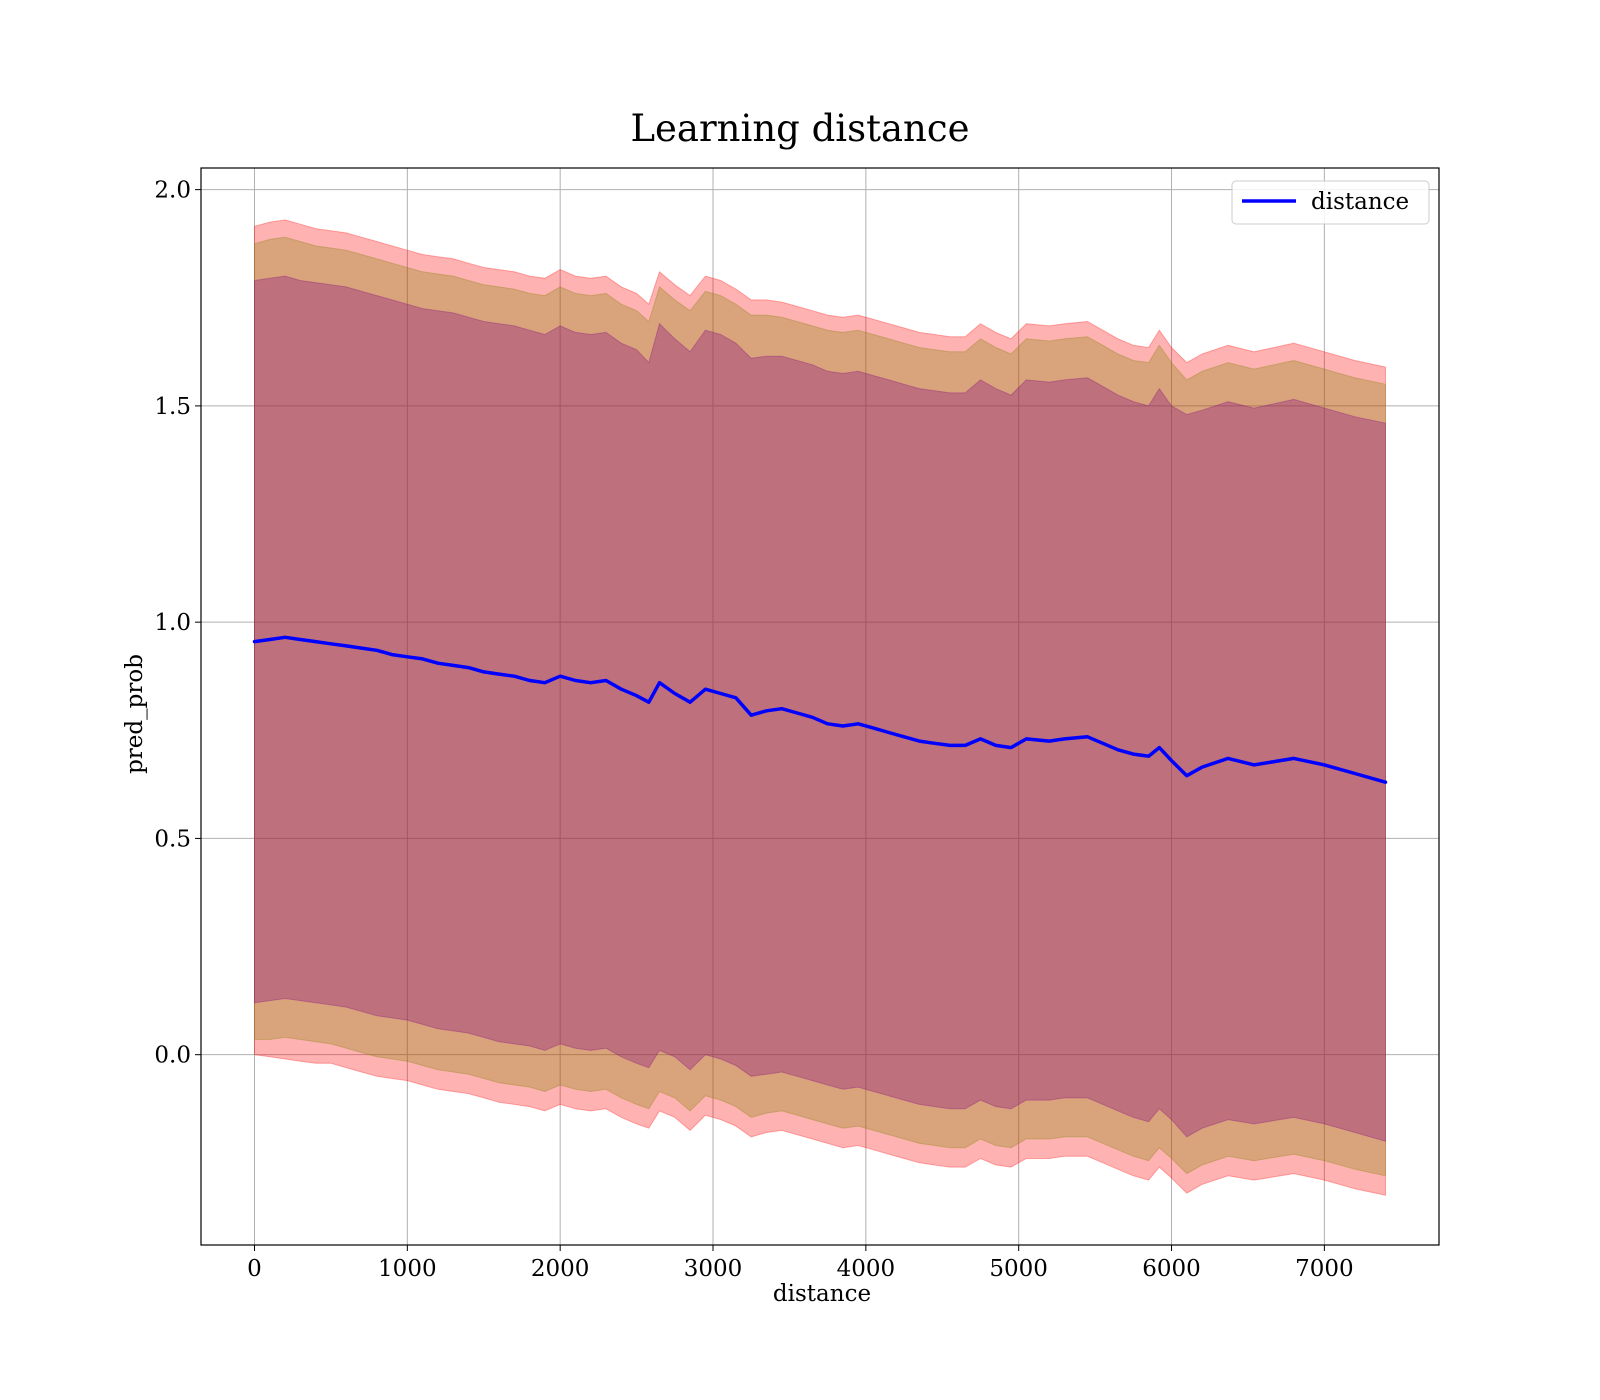 Image resolution: width=1600 pixels, height=1400 pixels. I want to click on x-axis-label: distance, so click(822, 1294).